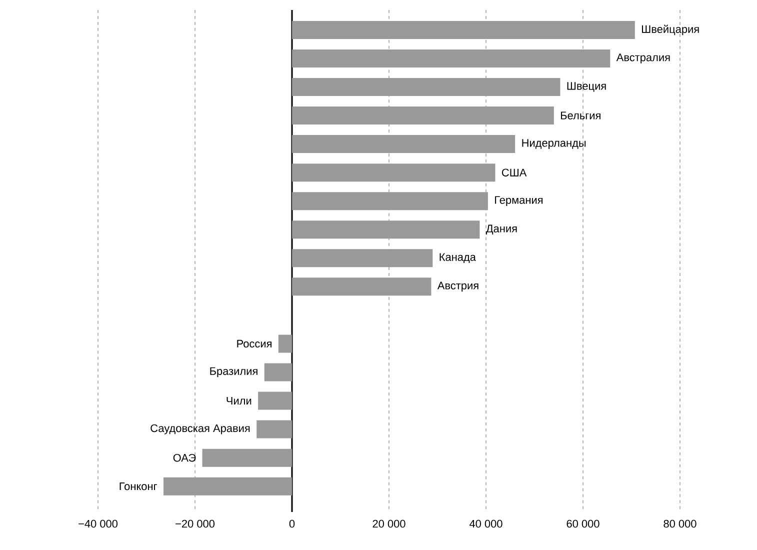  What do you see at coordinates (680, 524) in the screenshot?
I see `x-tick-label: 80 000` at bounding box center [680, 524].